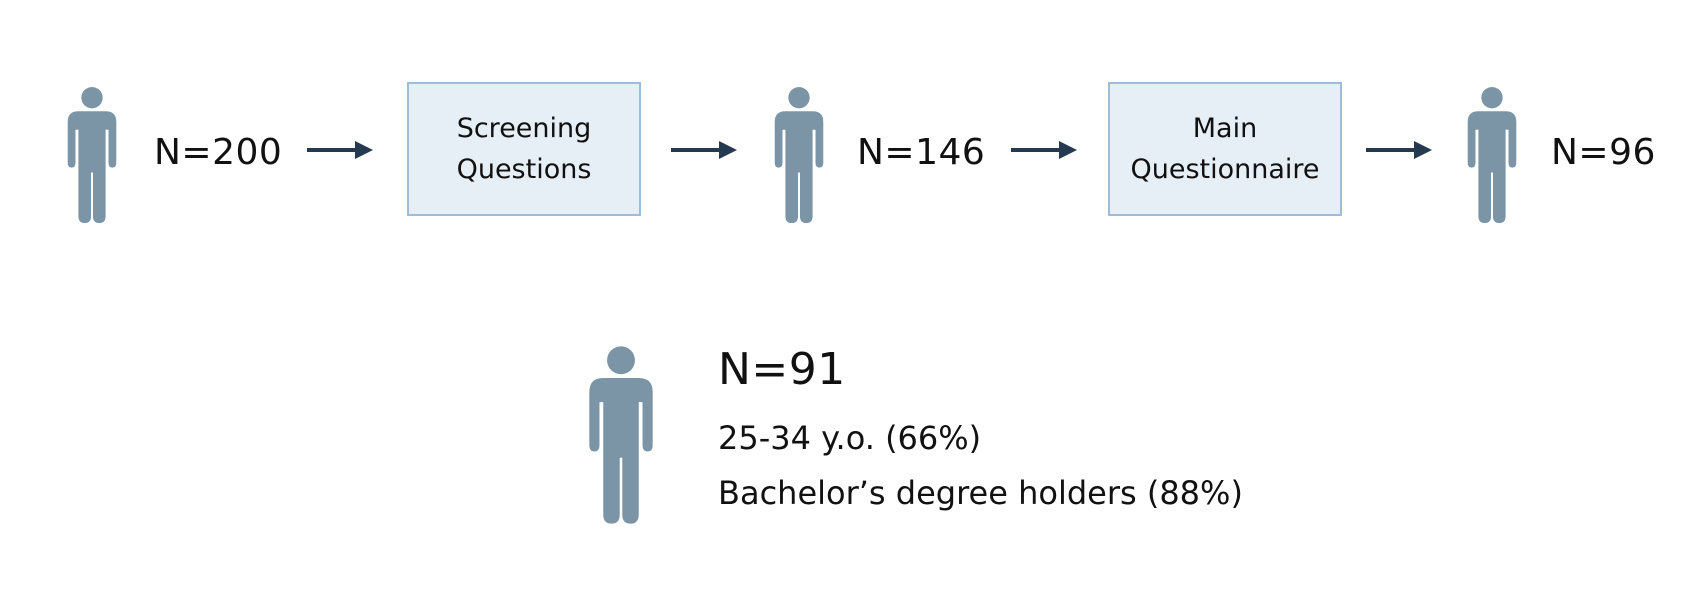  What do you see at coordinates (921, 152) in the screenshot?
I see `stage-count-after-screening: N=146` at bounding box center [921, 152].